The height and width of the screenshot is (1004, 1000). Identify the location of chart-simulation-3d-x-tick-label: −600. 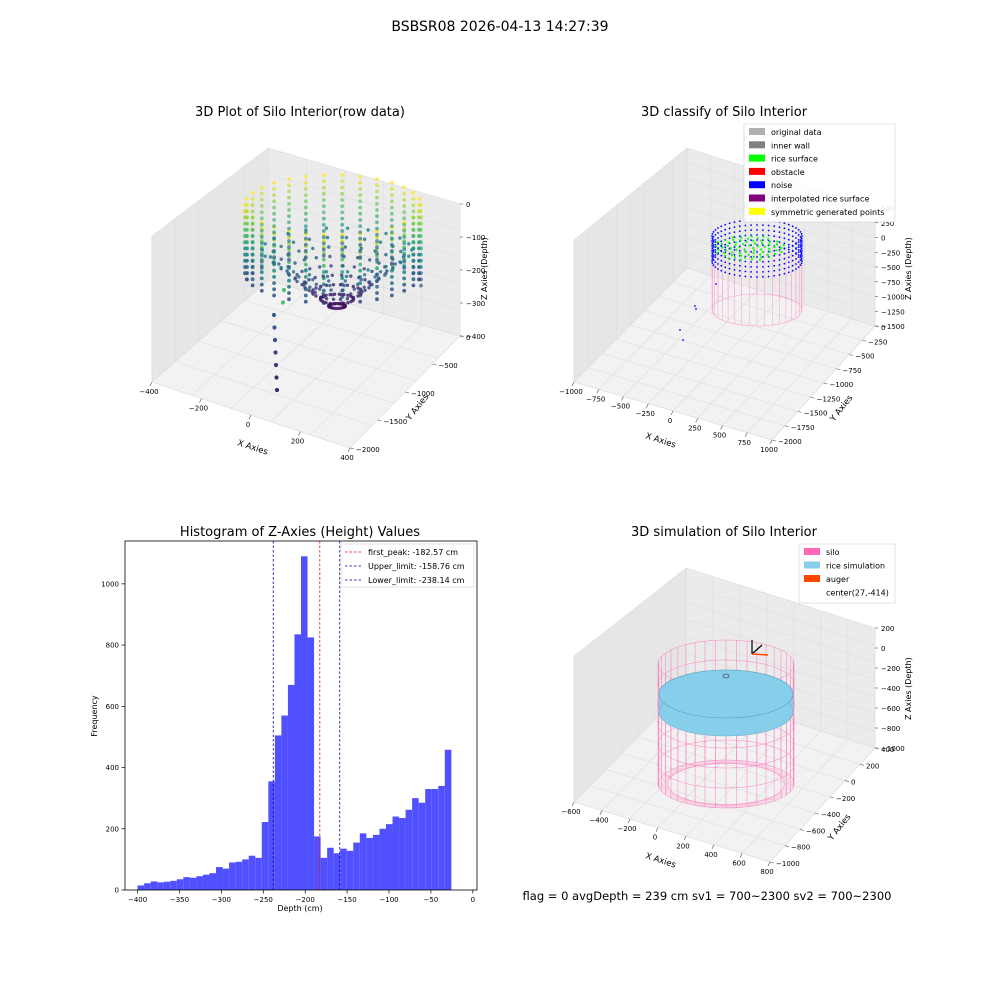
(570, 812).